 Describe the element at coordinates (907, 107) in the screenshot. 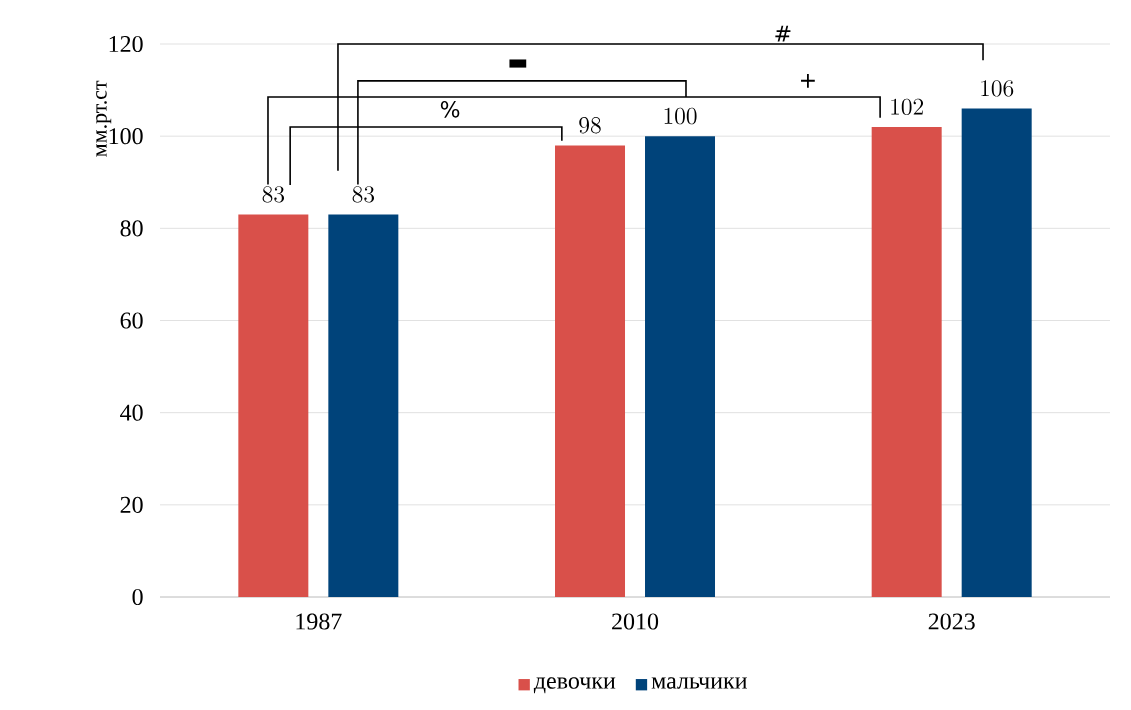

I see `data-label: 102` at that location.